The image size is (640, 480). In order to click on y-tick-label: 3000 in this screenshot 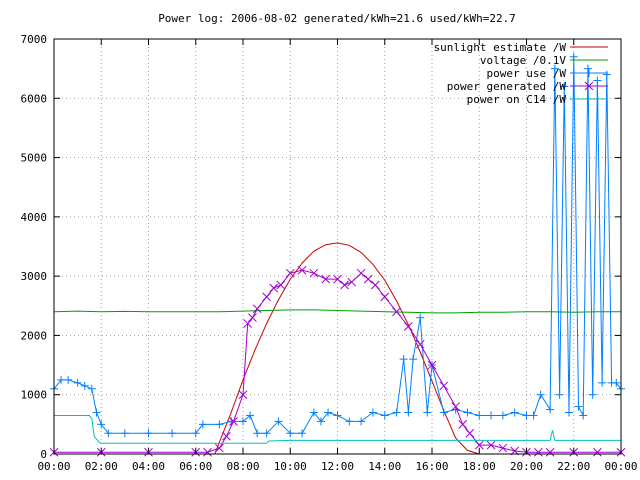, I will do `click(34, 276)`.